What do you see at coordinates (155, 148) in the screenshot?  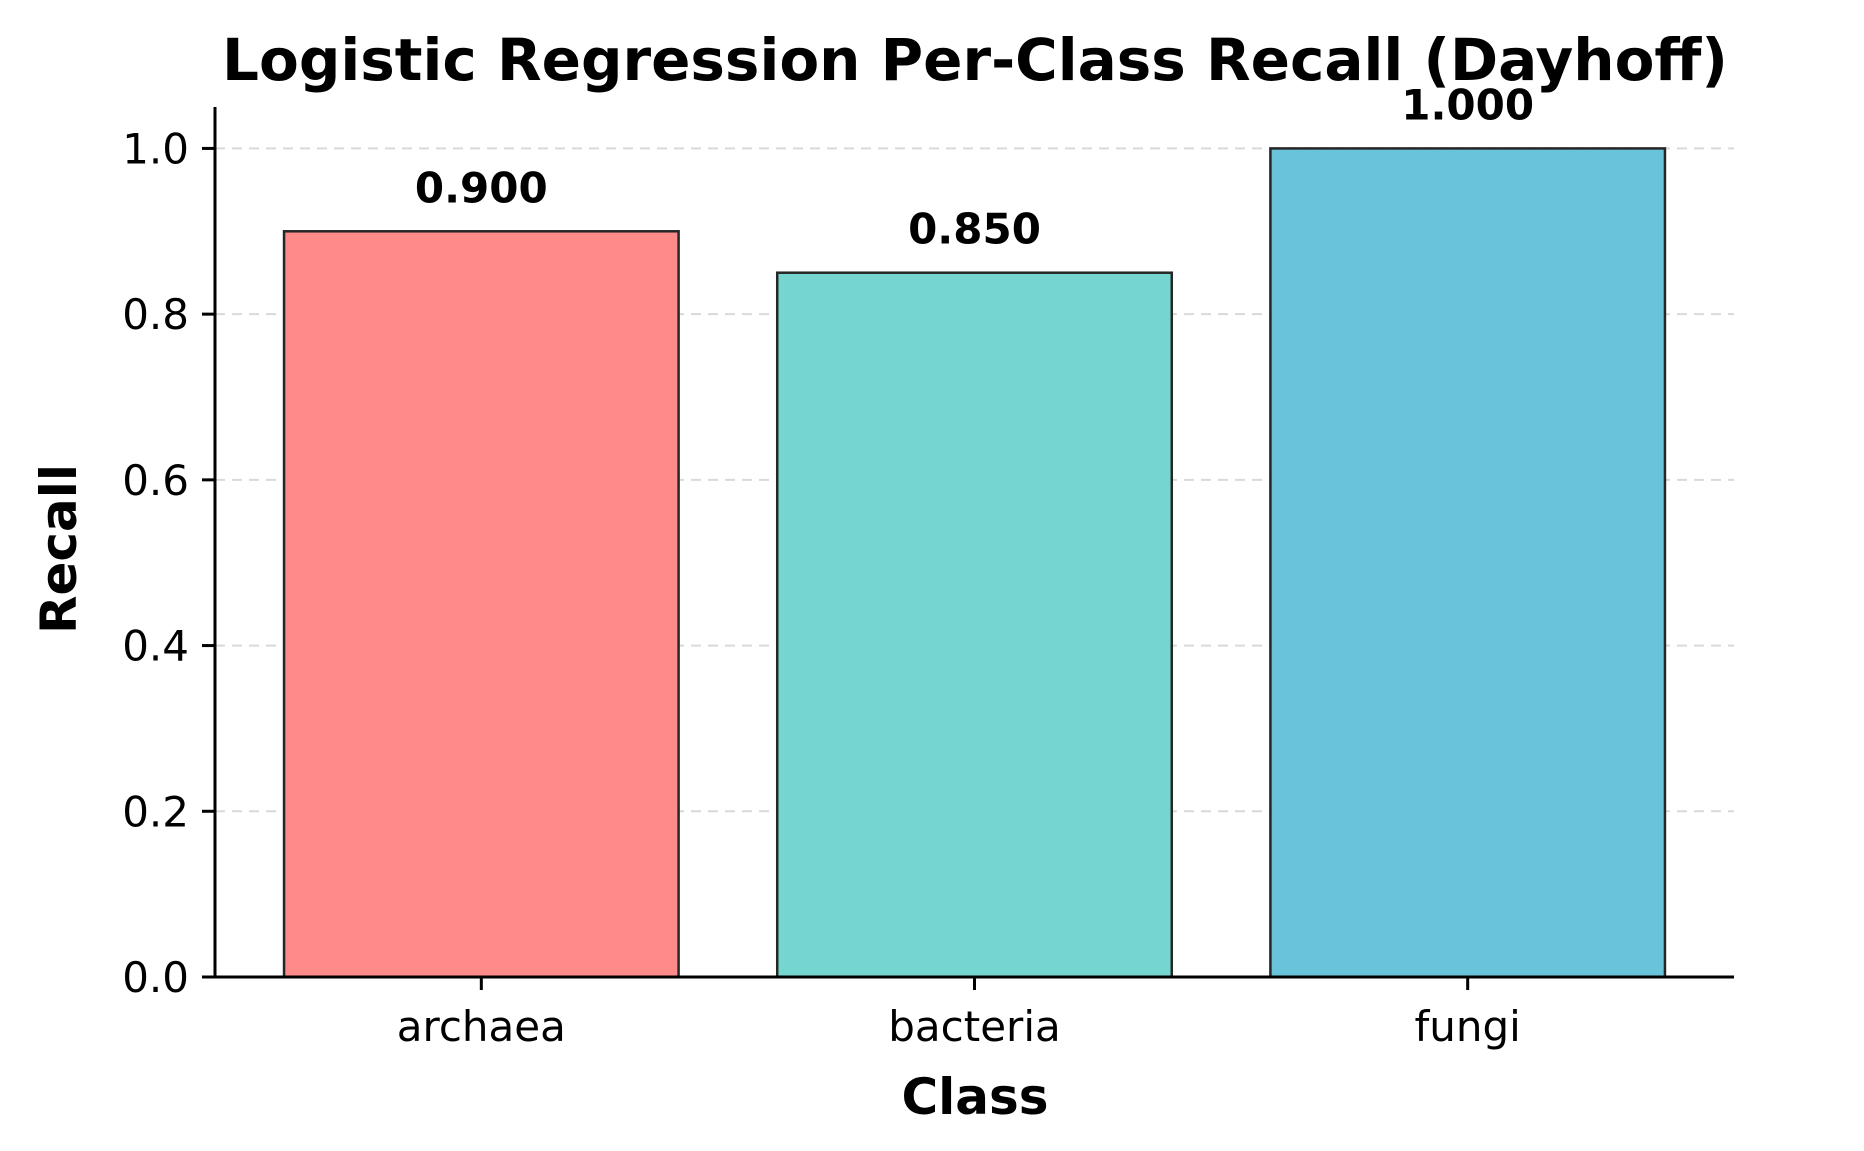 I see `y-tick-label: 1.0` at bounding box center [155, 148].